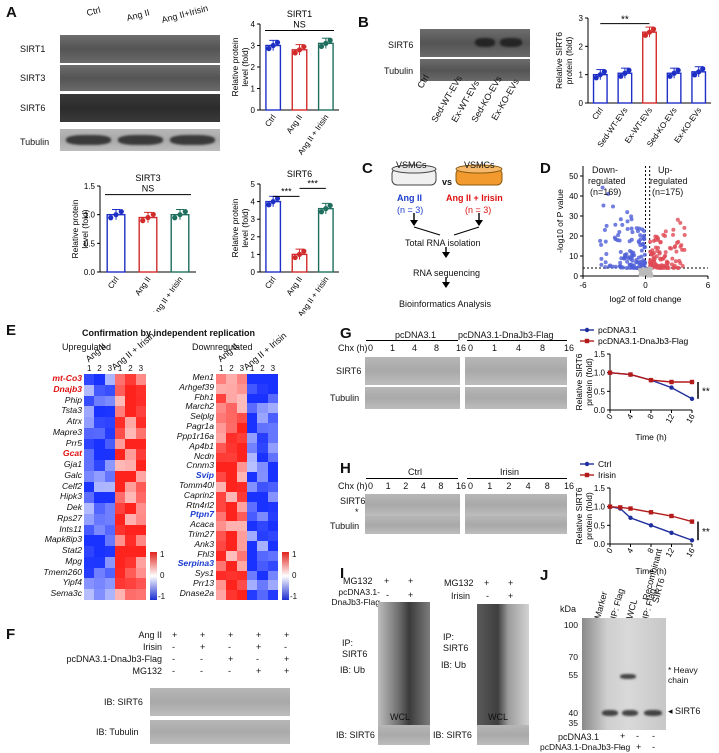  I want to click on time-label: 0, so click(371, 486).